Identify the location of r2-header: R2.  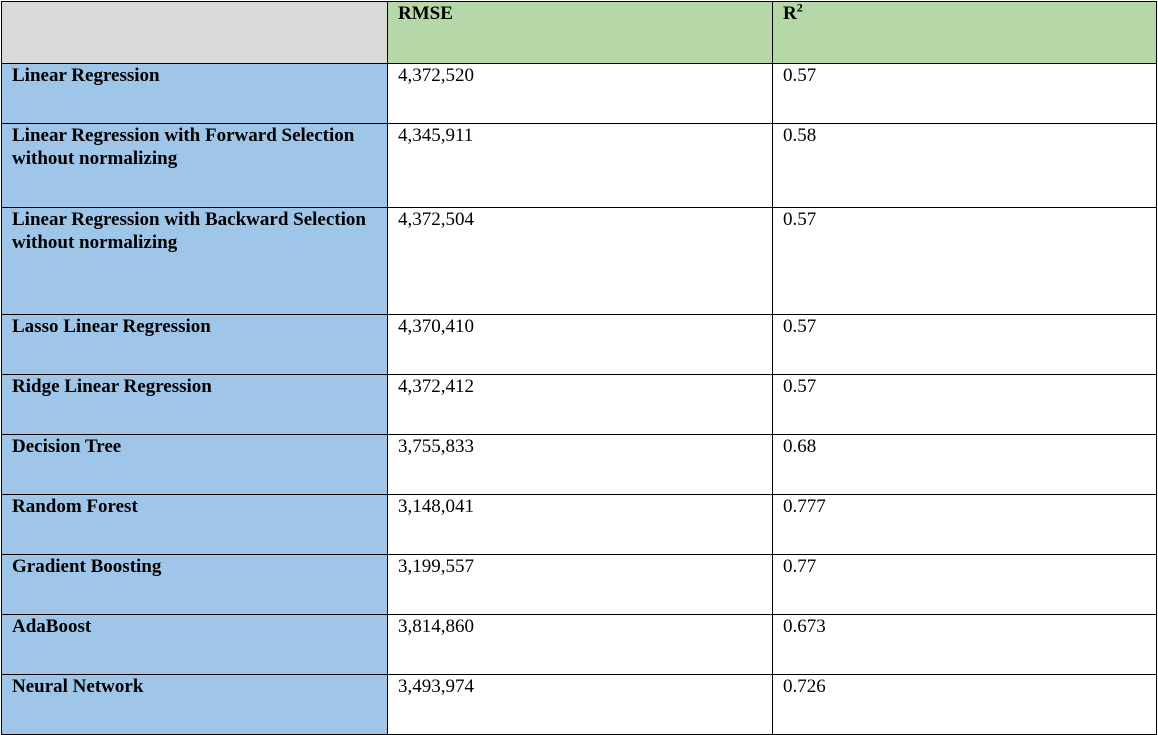
(964, 32).